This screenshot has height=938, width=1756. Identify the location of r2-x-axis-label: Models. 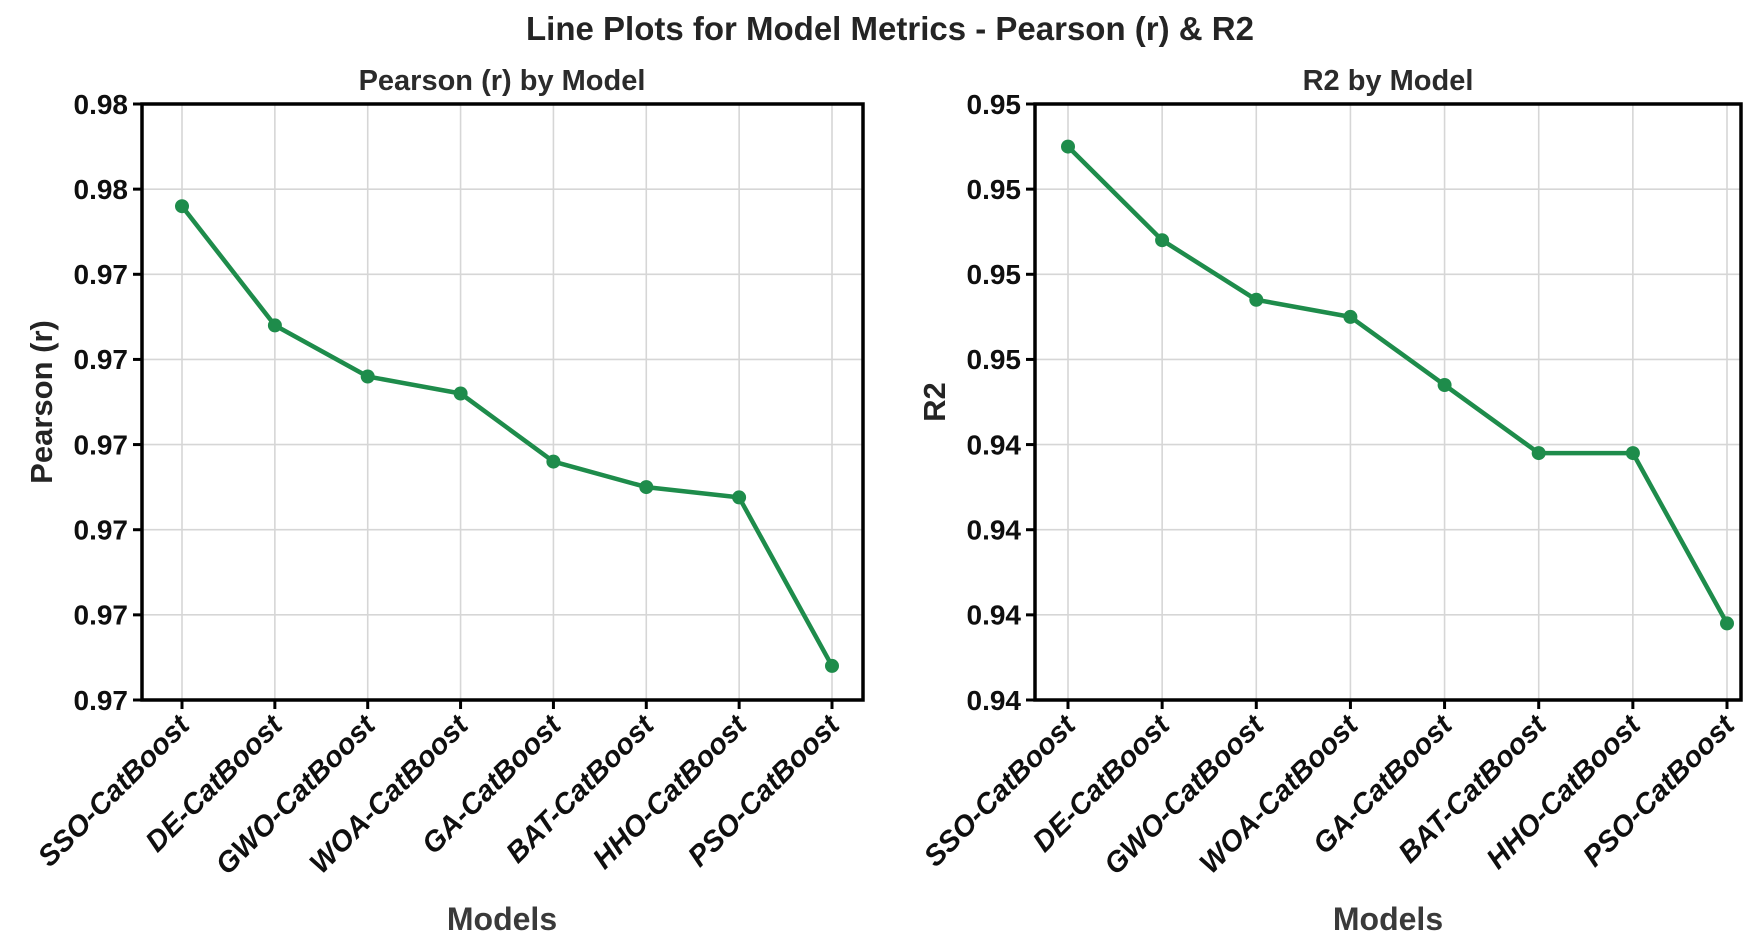
(1388, 919).